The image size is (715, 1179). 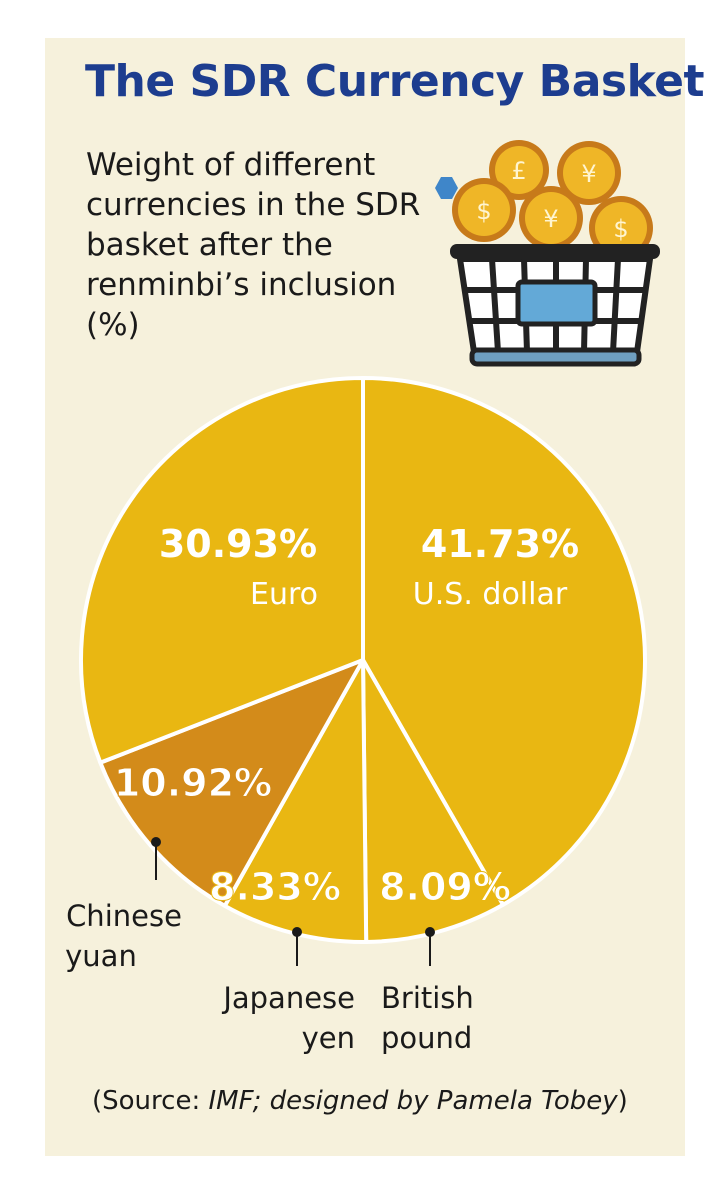 I want to click on slice-label-u-s-dollar: U.S. dollar, so click(x=490, y=594).